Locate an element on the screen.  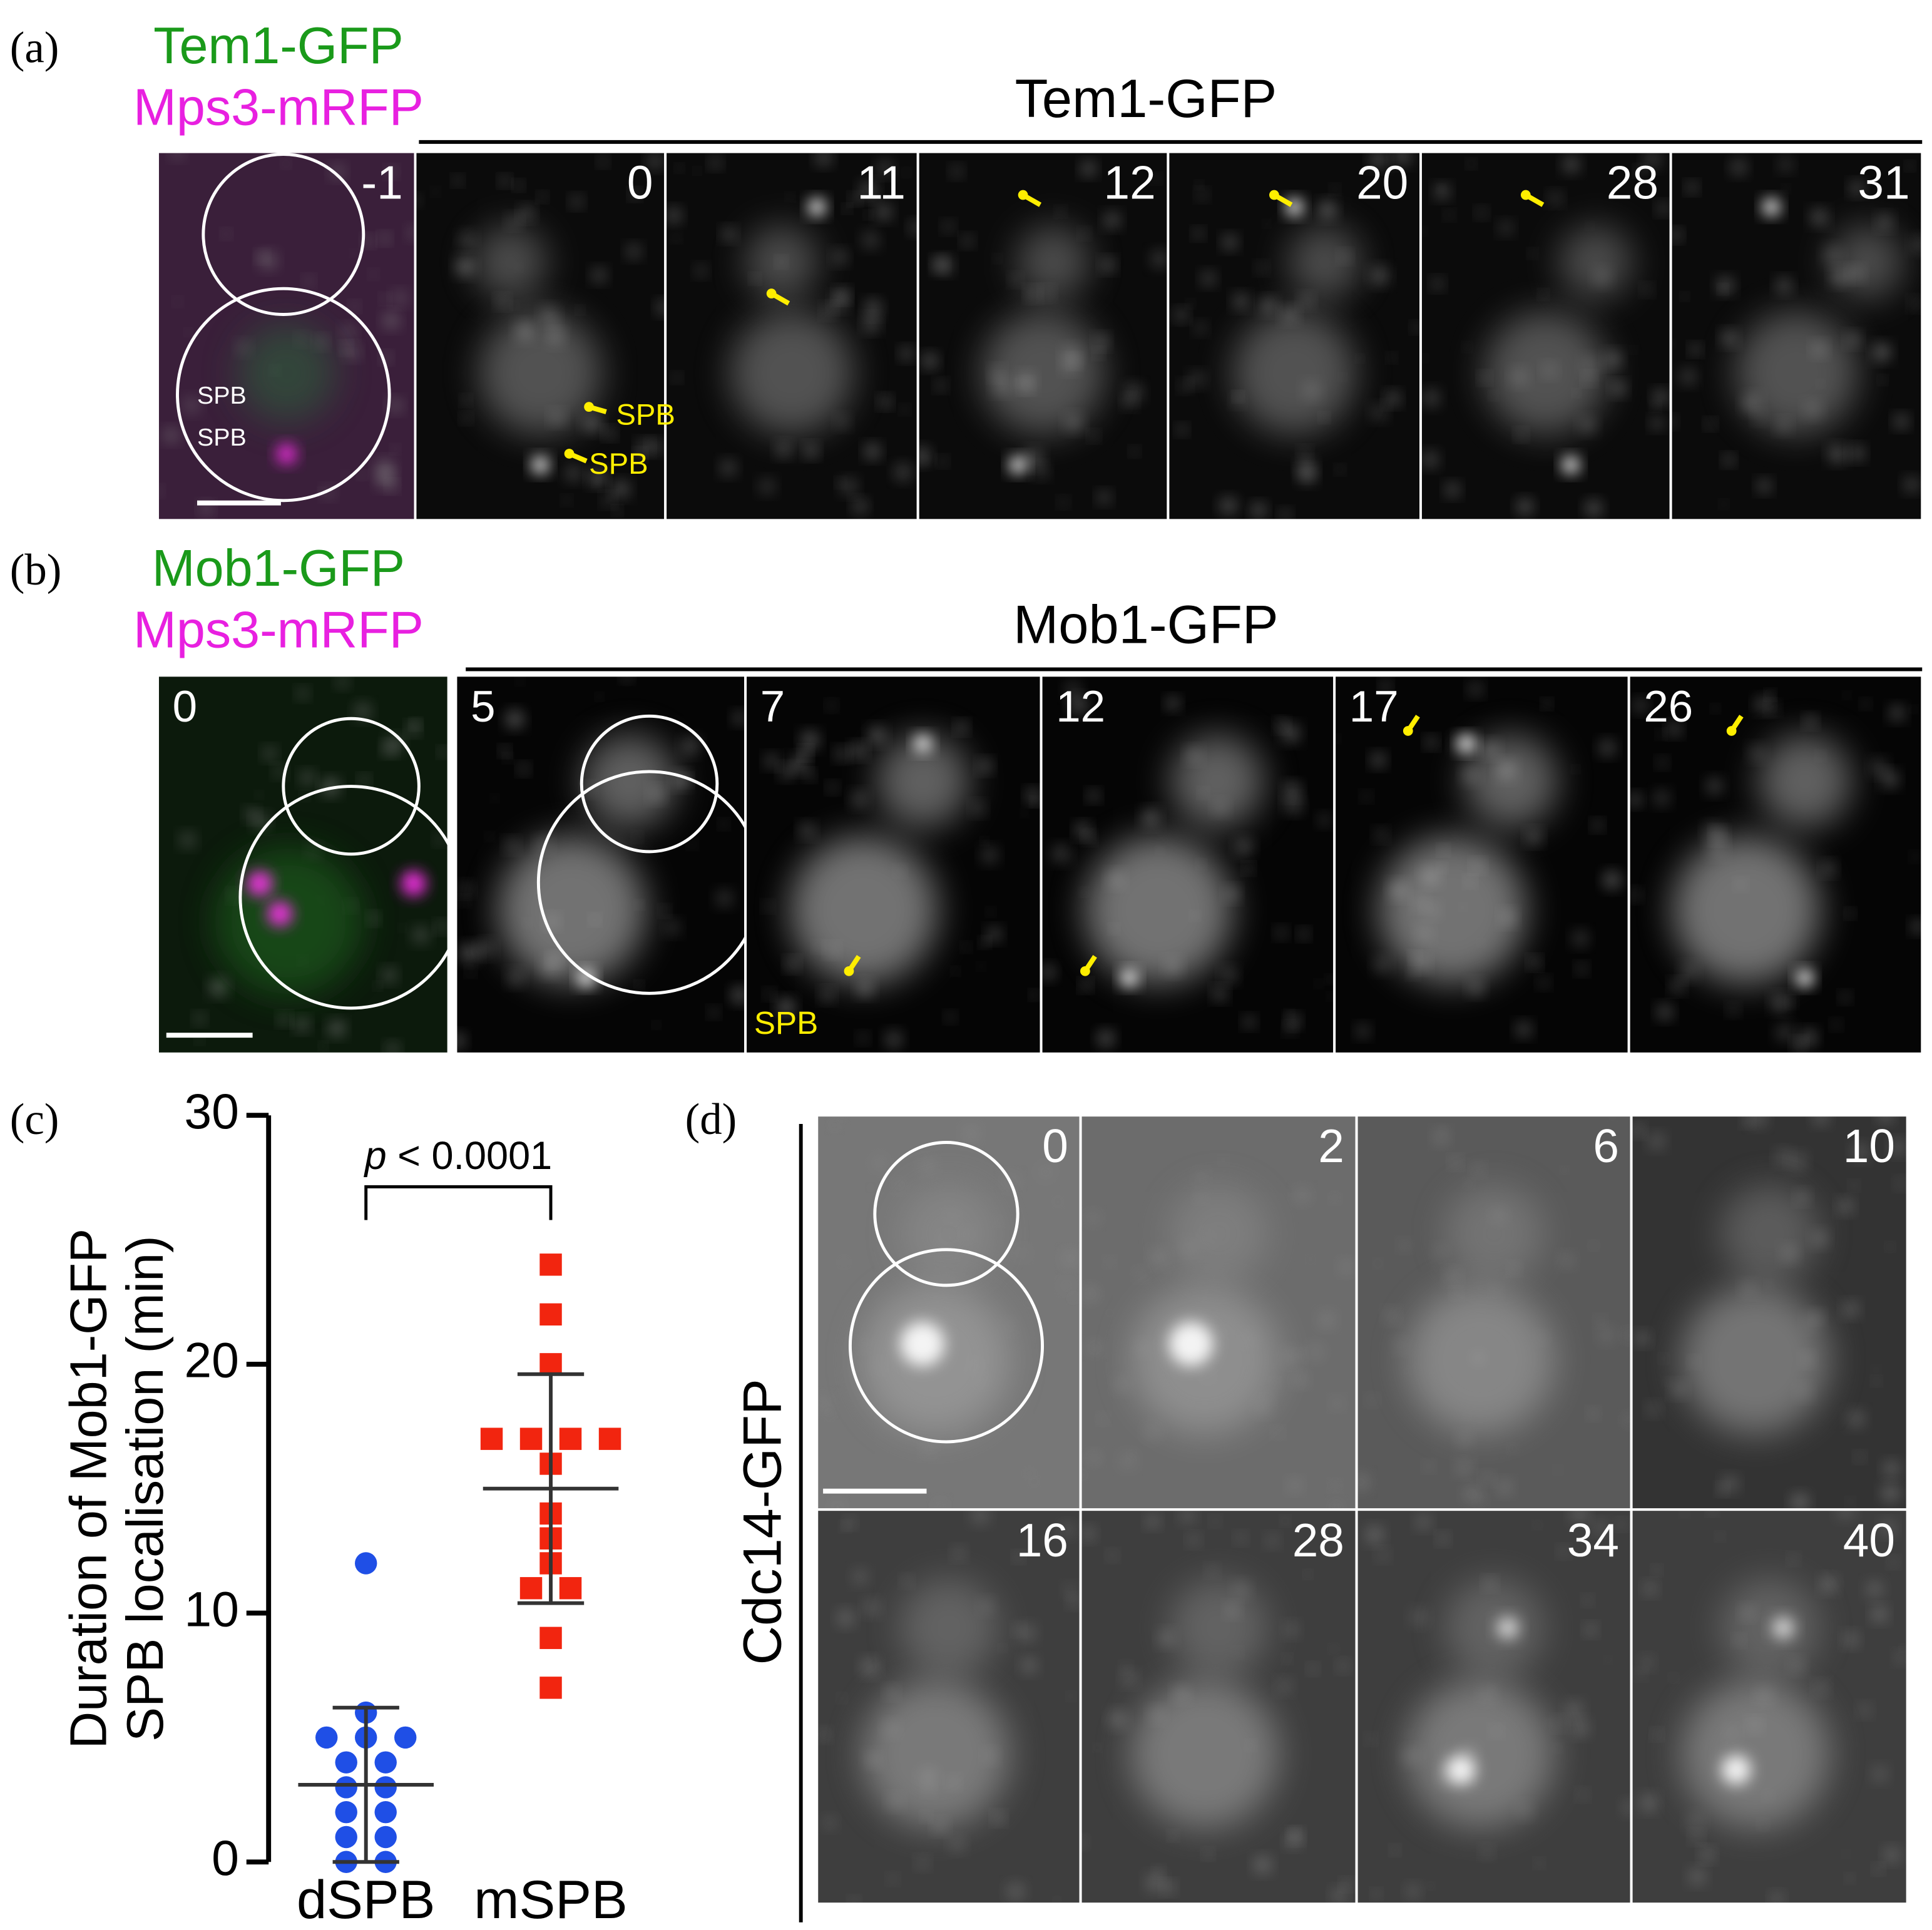
panel-label: (c) is located at coordinates (34, 1119).